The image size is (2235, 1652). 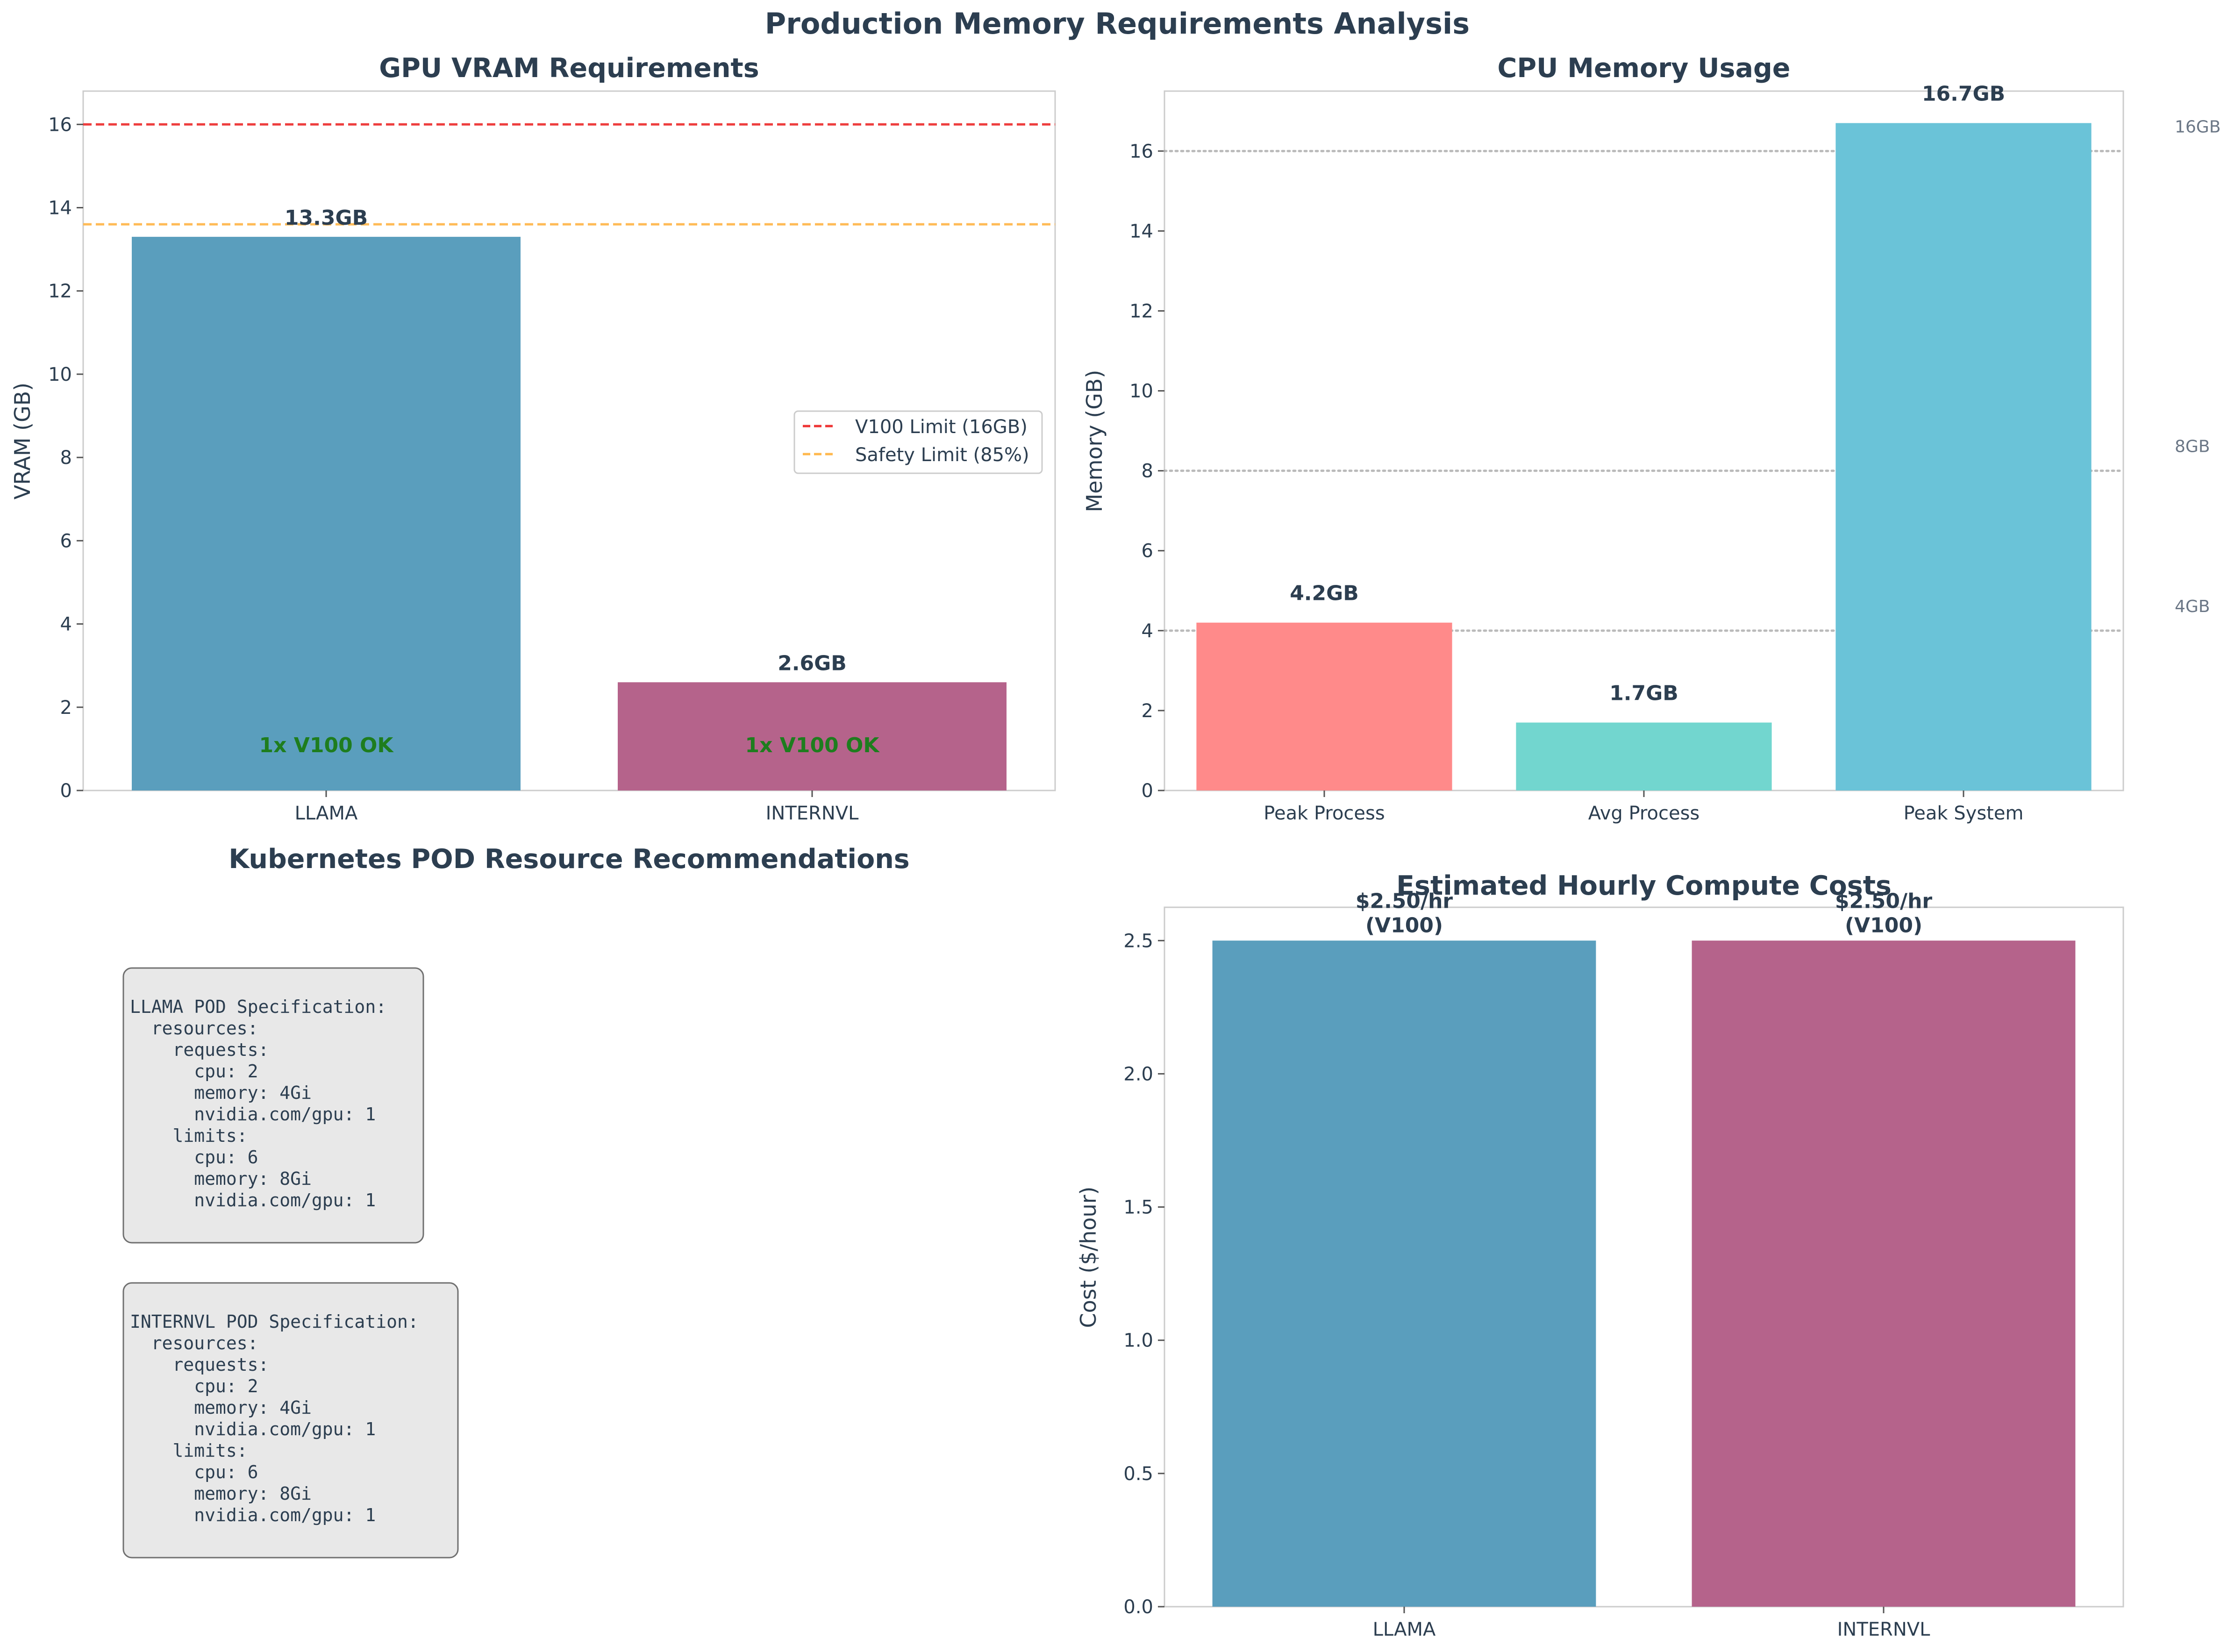 What do you see at coordinates (1138, 1341) in the screenshot?
I see `y-tick-label: 1.0` at bounding box center [1138, 1341].